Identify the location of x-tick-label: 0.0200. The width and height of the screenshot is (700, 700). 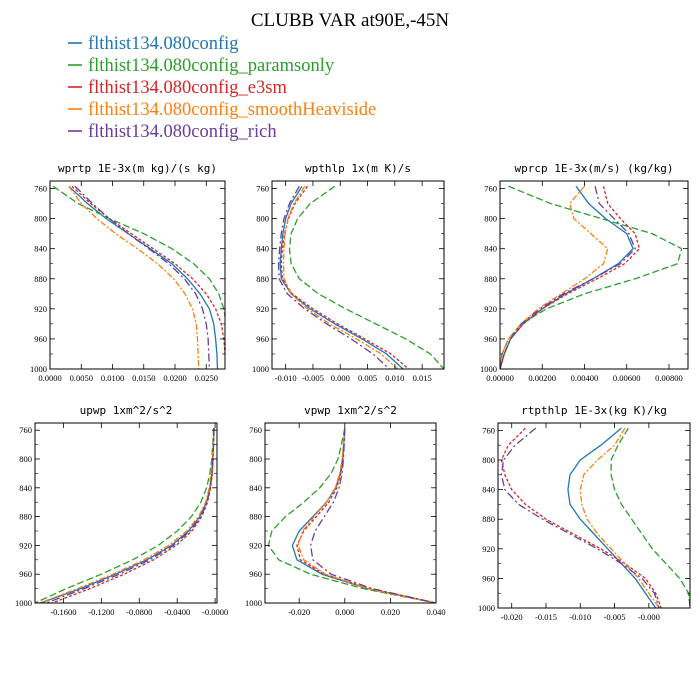
(174, 378).